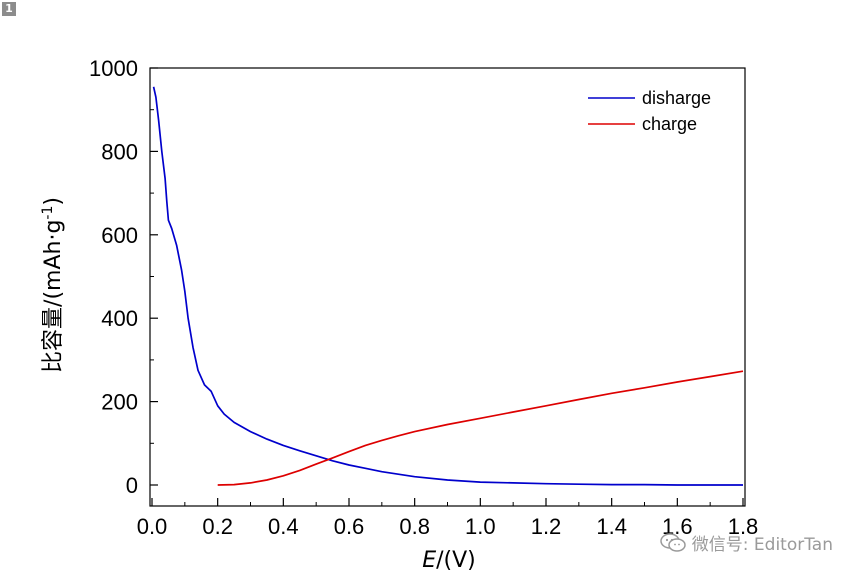 Image resolution: width=861 pixels, height=580 pixels. I want to click on y-tick-label: 600, so click(119, 235).